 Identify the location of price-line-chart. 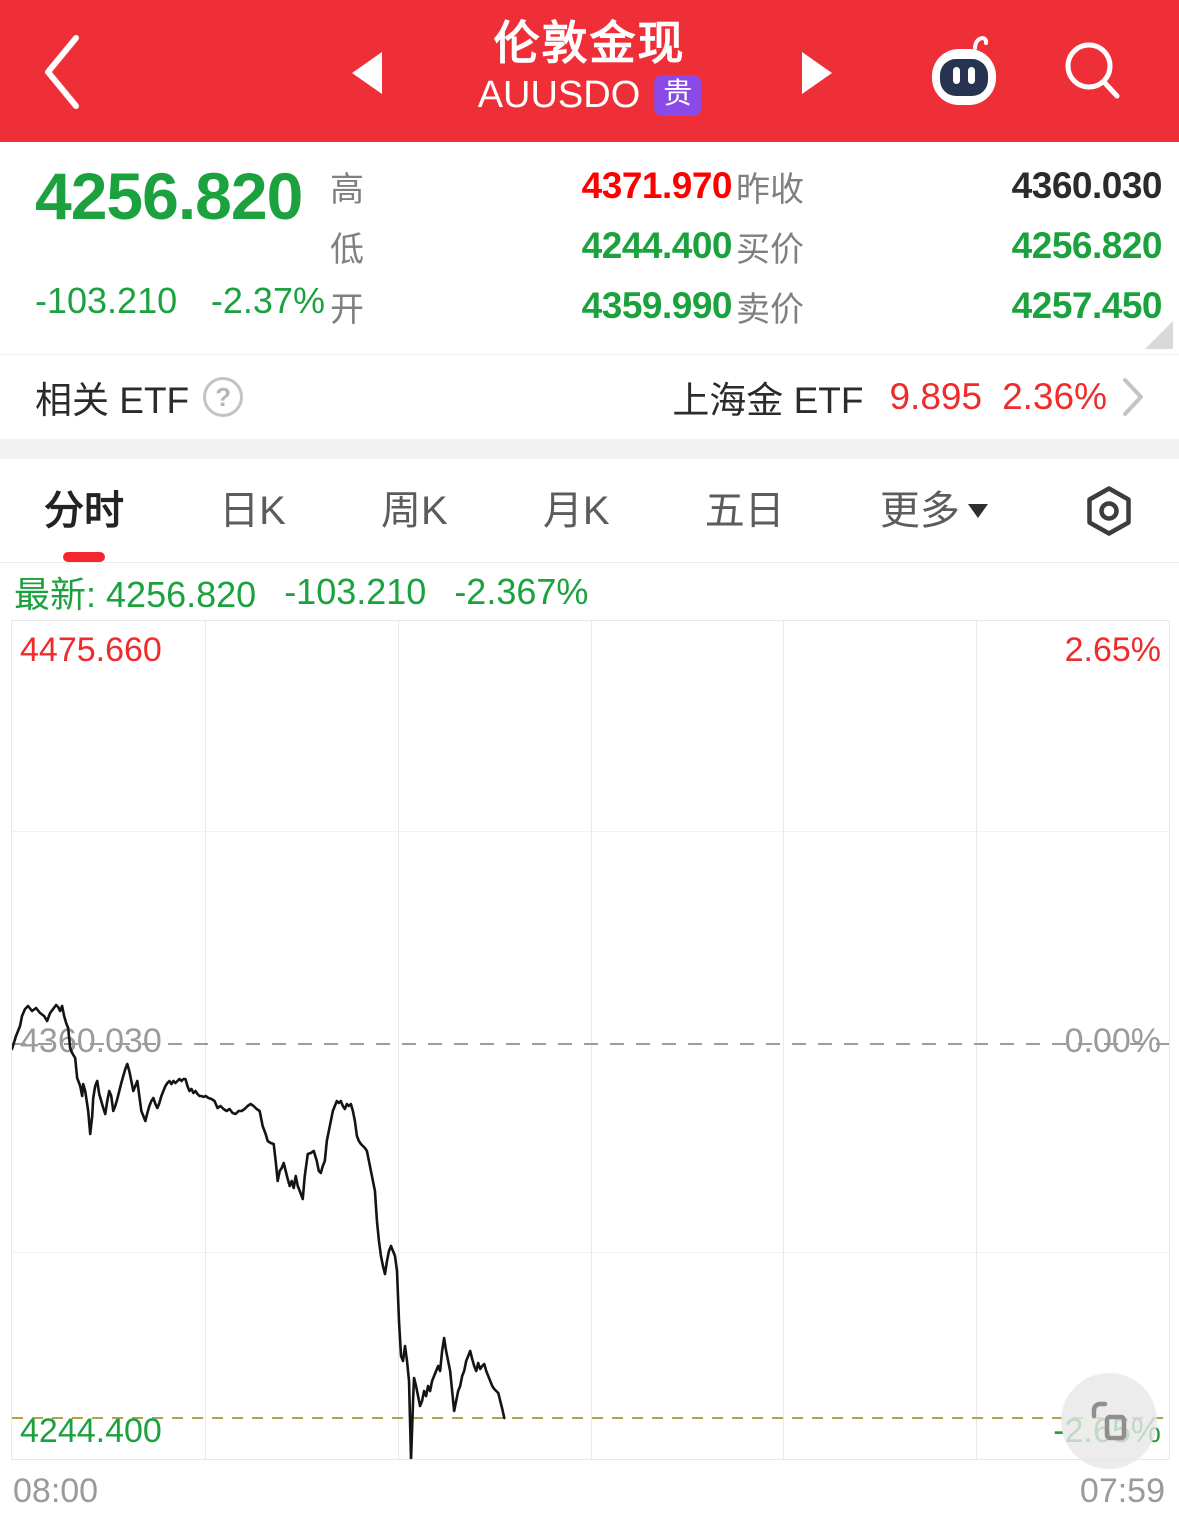
(259, 1231).